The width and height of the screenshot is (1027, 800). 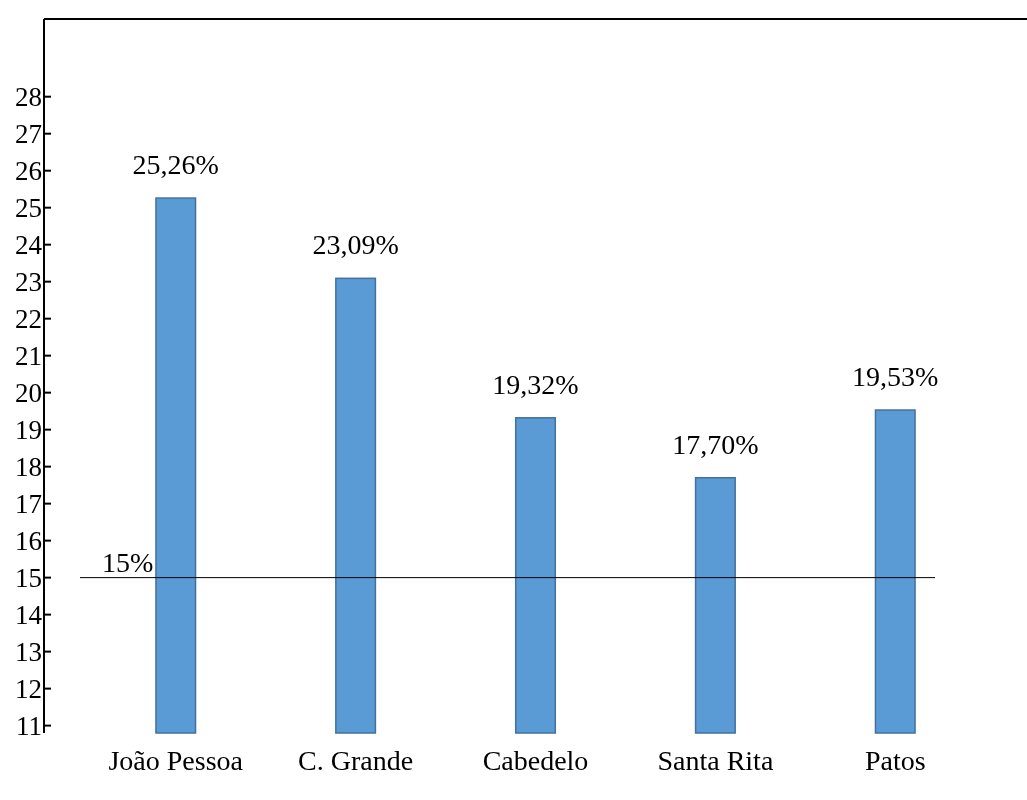 What do you see at coordinates (355, 245) in the screenshot?
I see `data-label: 23,09%` at bounding box center [355, 245].